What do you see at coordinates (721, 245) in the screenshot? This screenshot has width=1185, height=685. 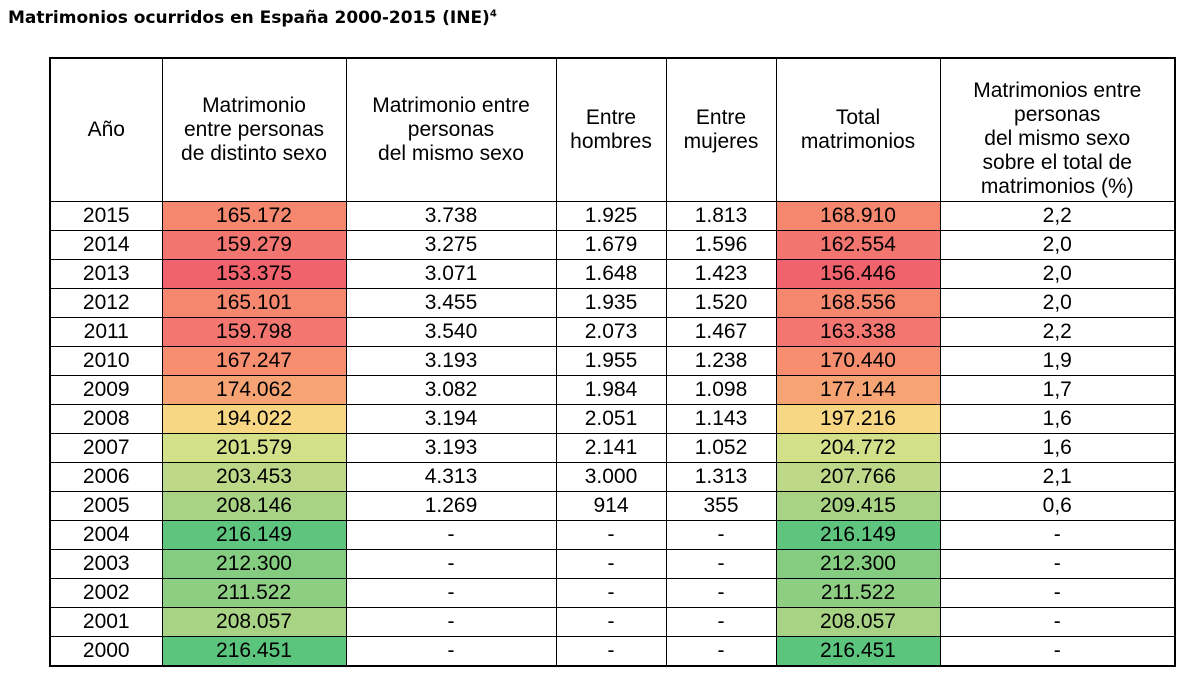 I see `cell-entre-mujeres: 1.596` at bounding box center [721, 245].